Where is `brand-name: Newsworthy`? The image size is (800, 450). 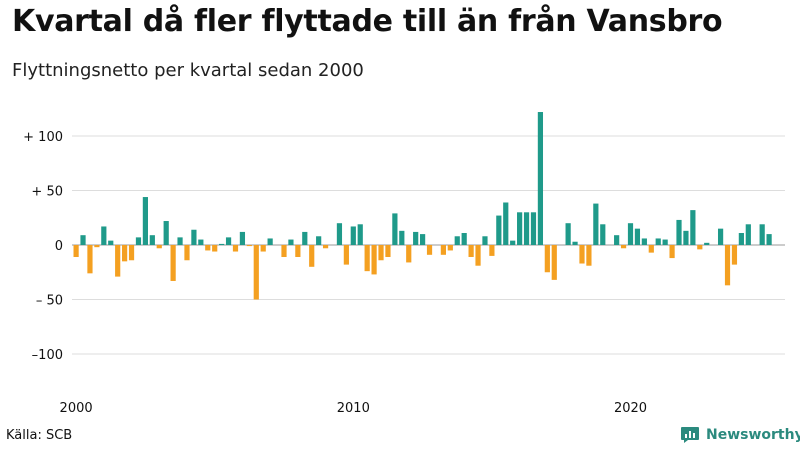 brand-name: Newsworthy is located at coordinates (753, 435).